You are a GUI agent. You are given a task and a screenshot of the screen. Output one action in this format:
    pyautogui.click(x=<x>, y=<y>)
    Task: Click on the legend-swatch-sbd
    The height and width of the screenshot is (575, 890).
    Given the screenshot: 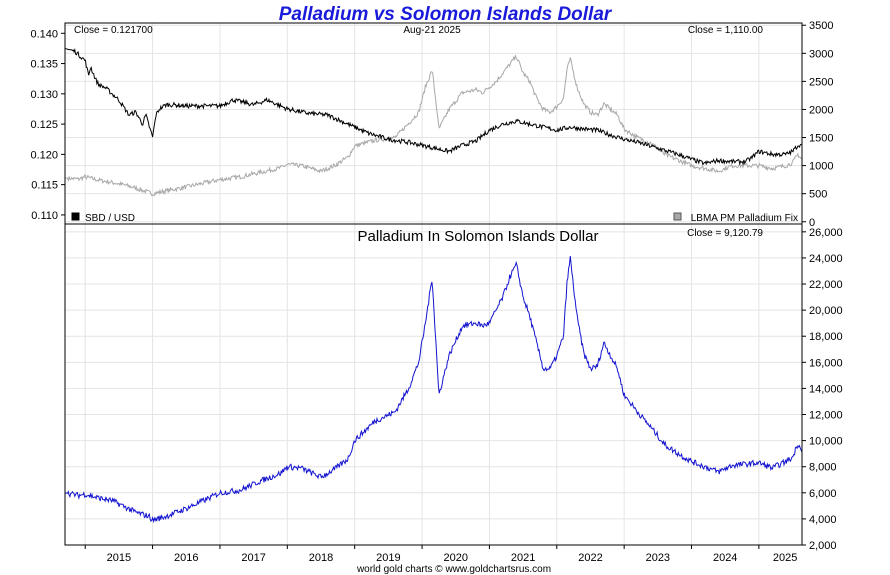 What is the action you would take?
    pyautogui.click(x=75, y=216)
    